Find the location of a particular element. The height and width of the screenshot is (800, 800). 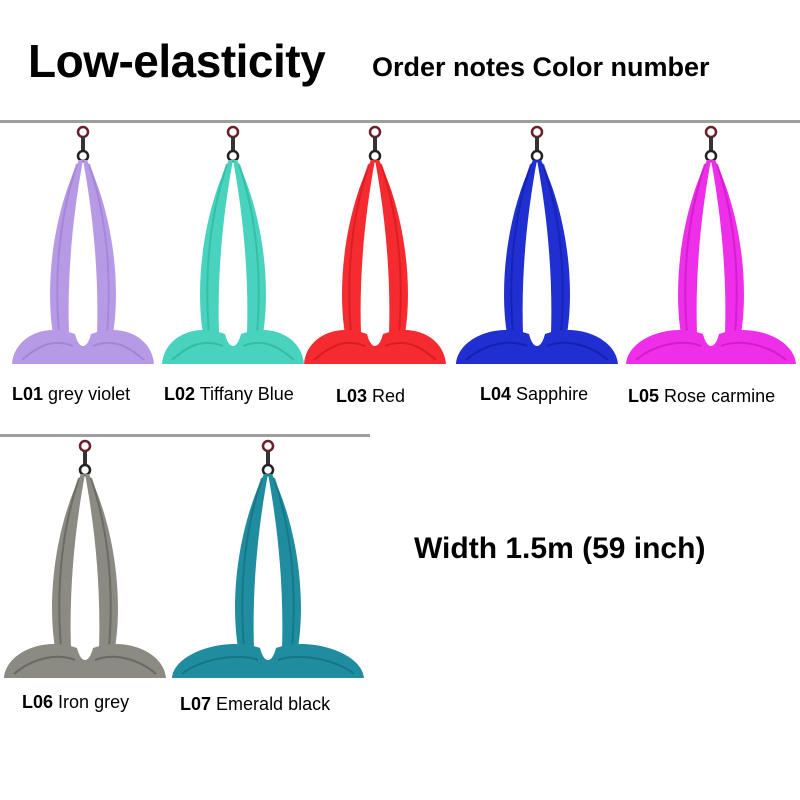

color-code: L04 is located at coordinates (496, 394).